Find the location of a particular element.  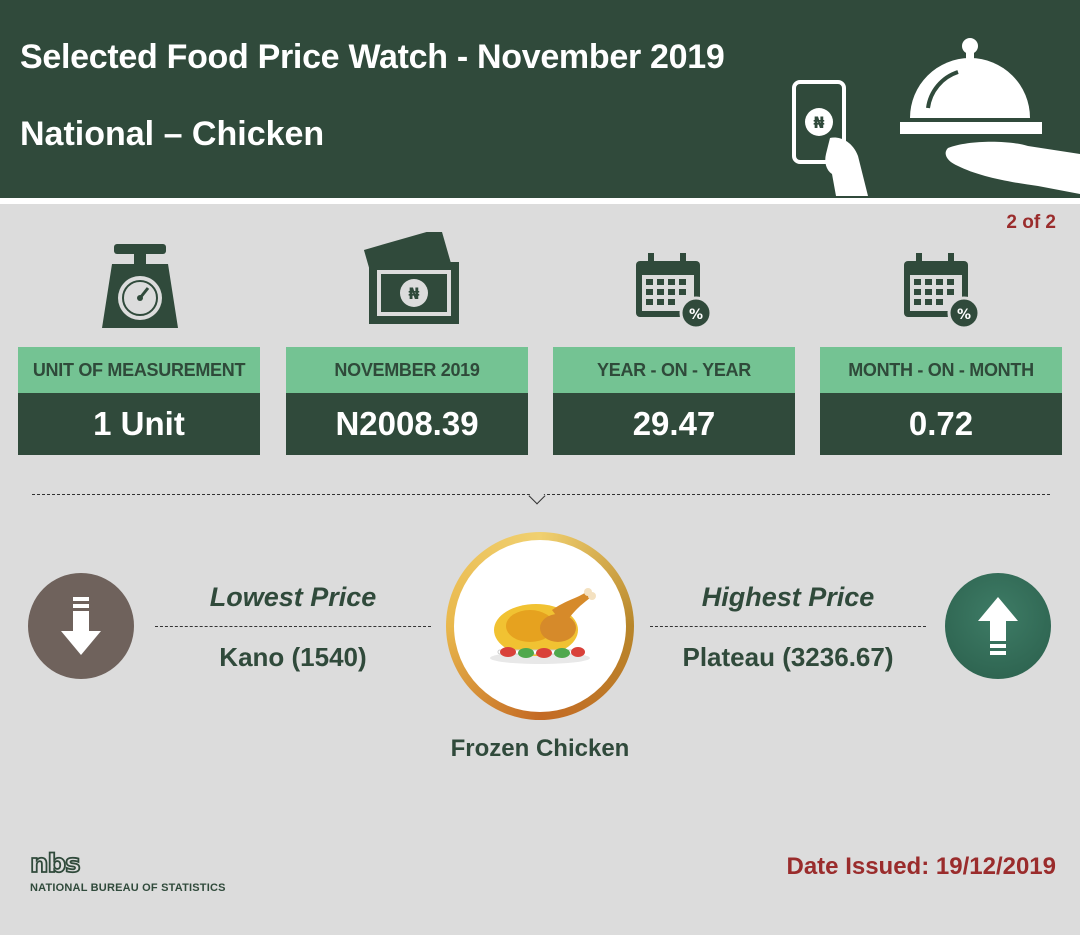

card-unit-of-measurement: UNIT OF MEASUREMENT 1 Unit is located at coordinates (139, 401).